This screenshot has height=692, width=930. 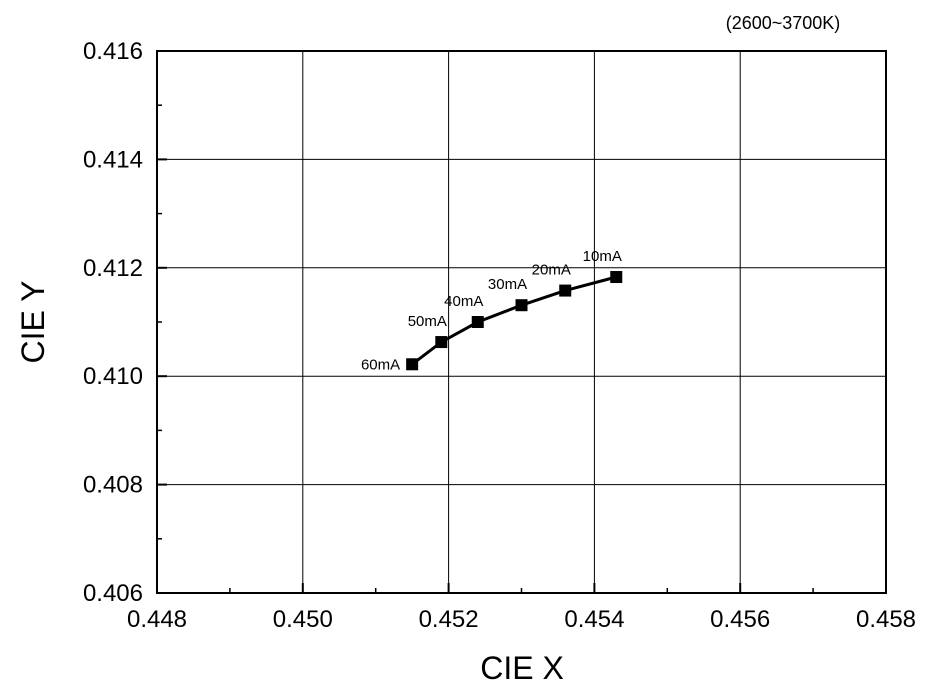 I want to click on data-point-label: 60mA, so click(x=380, y=364).